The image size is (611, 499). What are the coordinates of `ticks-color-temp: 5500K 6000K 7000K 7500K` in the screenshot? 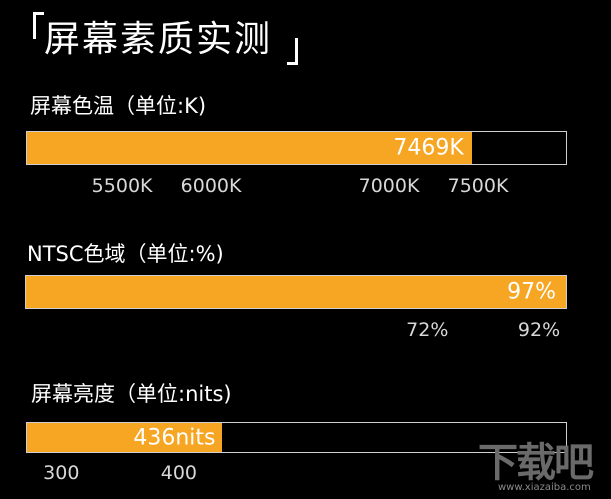 It's located at (296, 188).